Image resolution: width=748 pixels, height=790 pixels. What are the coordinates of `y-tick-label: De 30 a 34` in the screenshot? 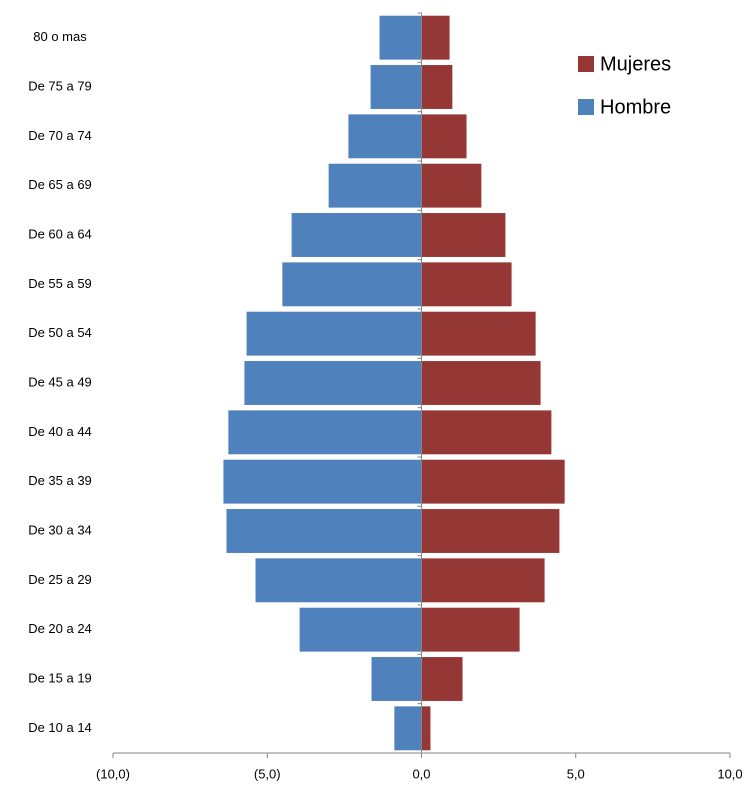 It's located at (60, 529).